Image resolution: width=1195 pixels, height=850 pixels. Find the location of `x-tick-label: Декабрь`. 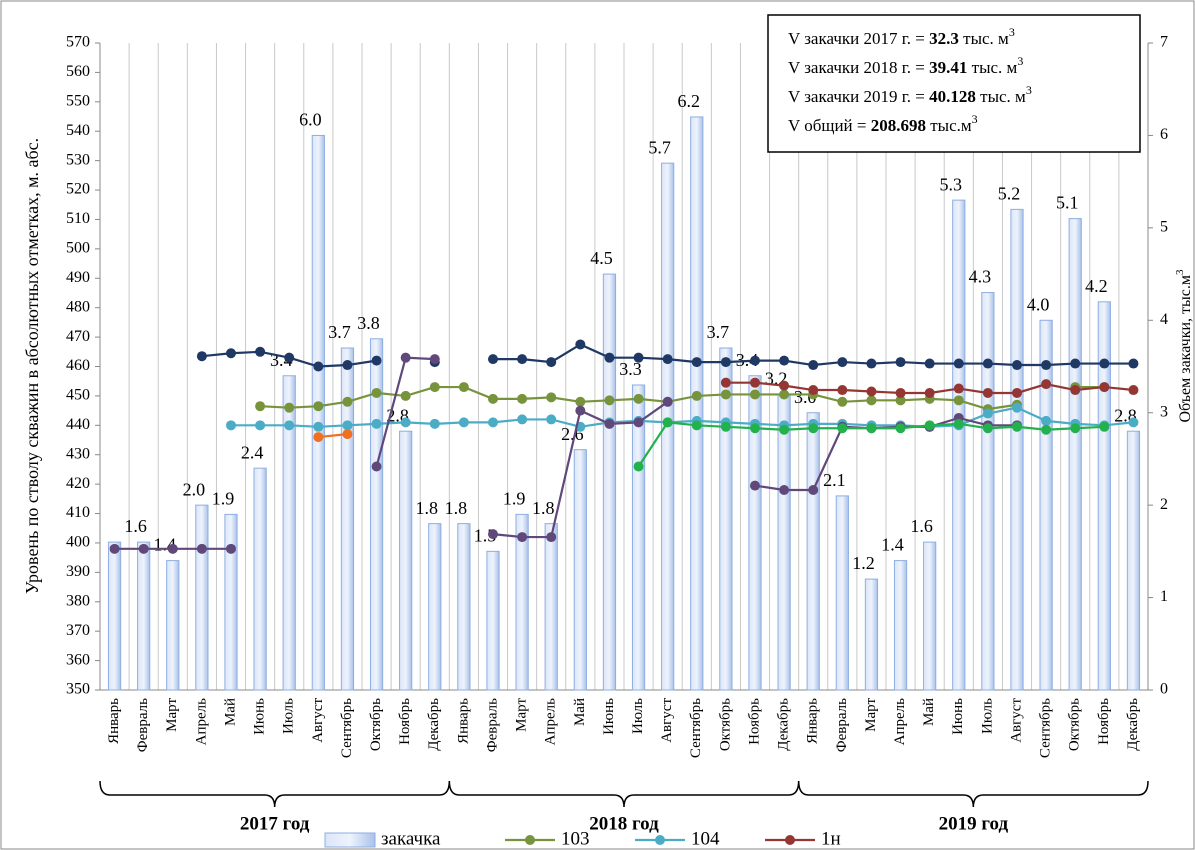

x-tick-label: Декабрь is located at coordinates (784, 724).